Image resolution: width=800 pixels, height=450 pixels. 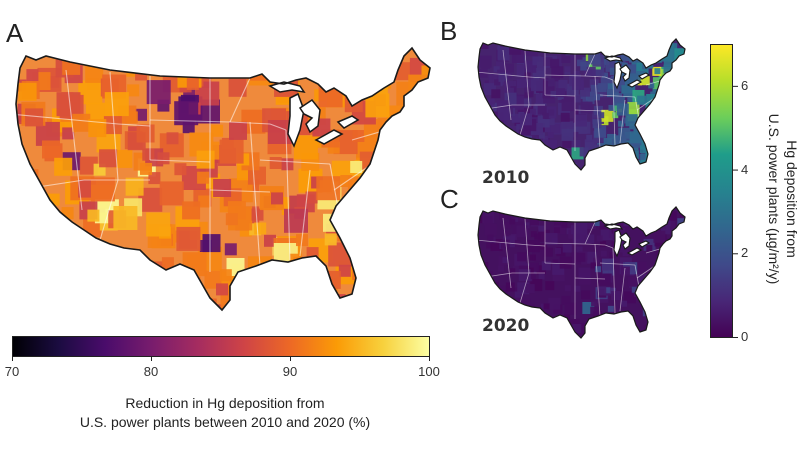 I want to click on deposition-colorbar, so click(x=724, y=191).